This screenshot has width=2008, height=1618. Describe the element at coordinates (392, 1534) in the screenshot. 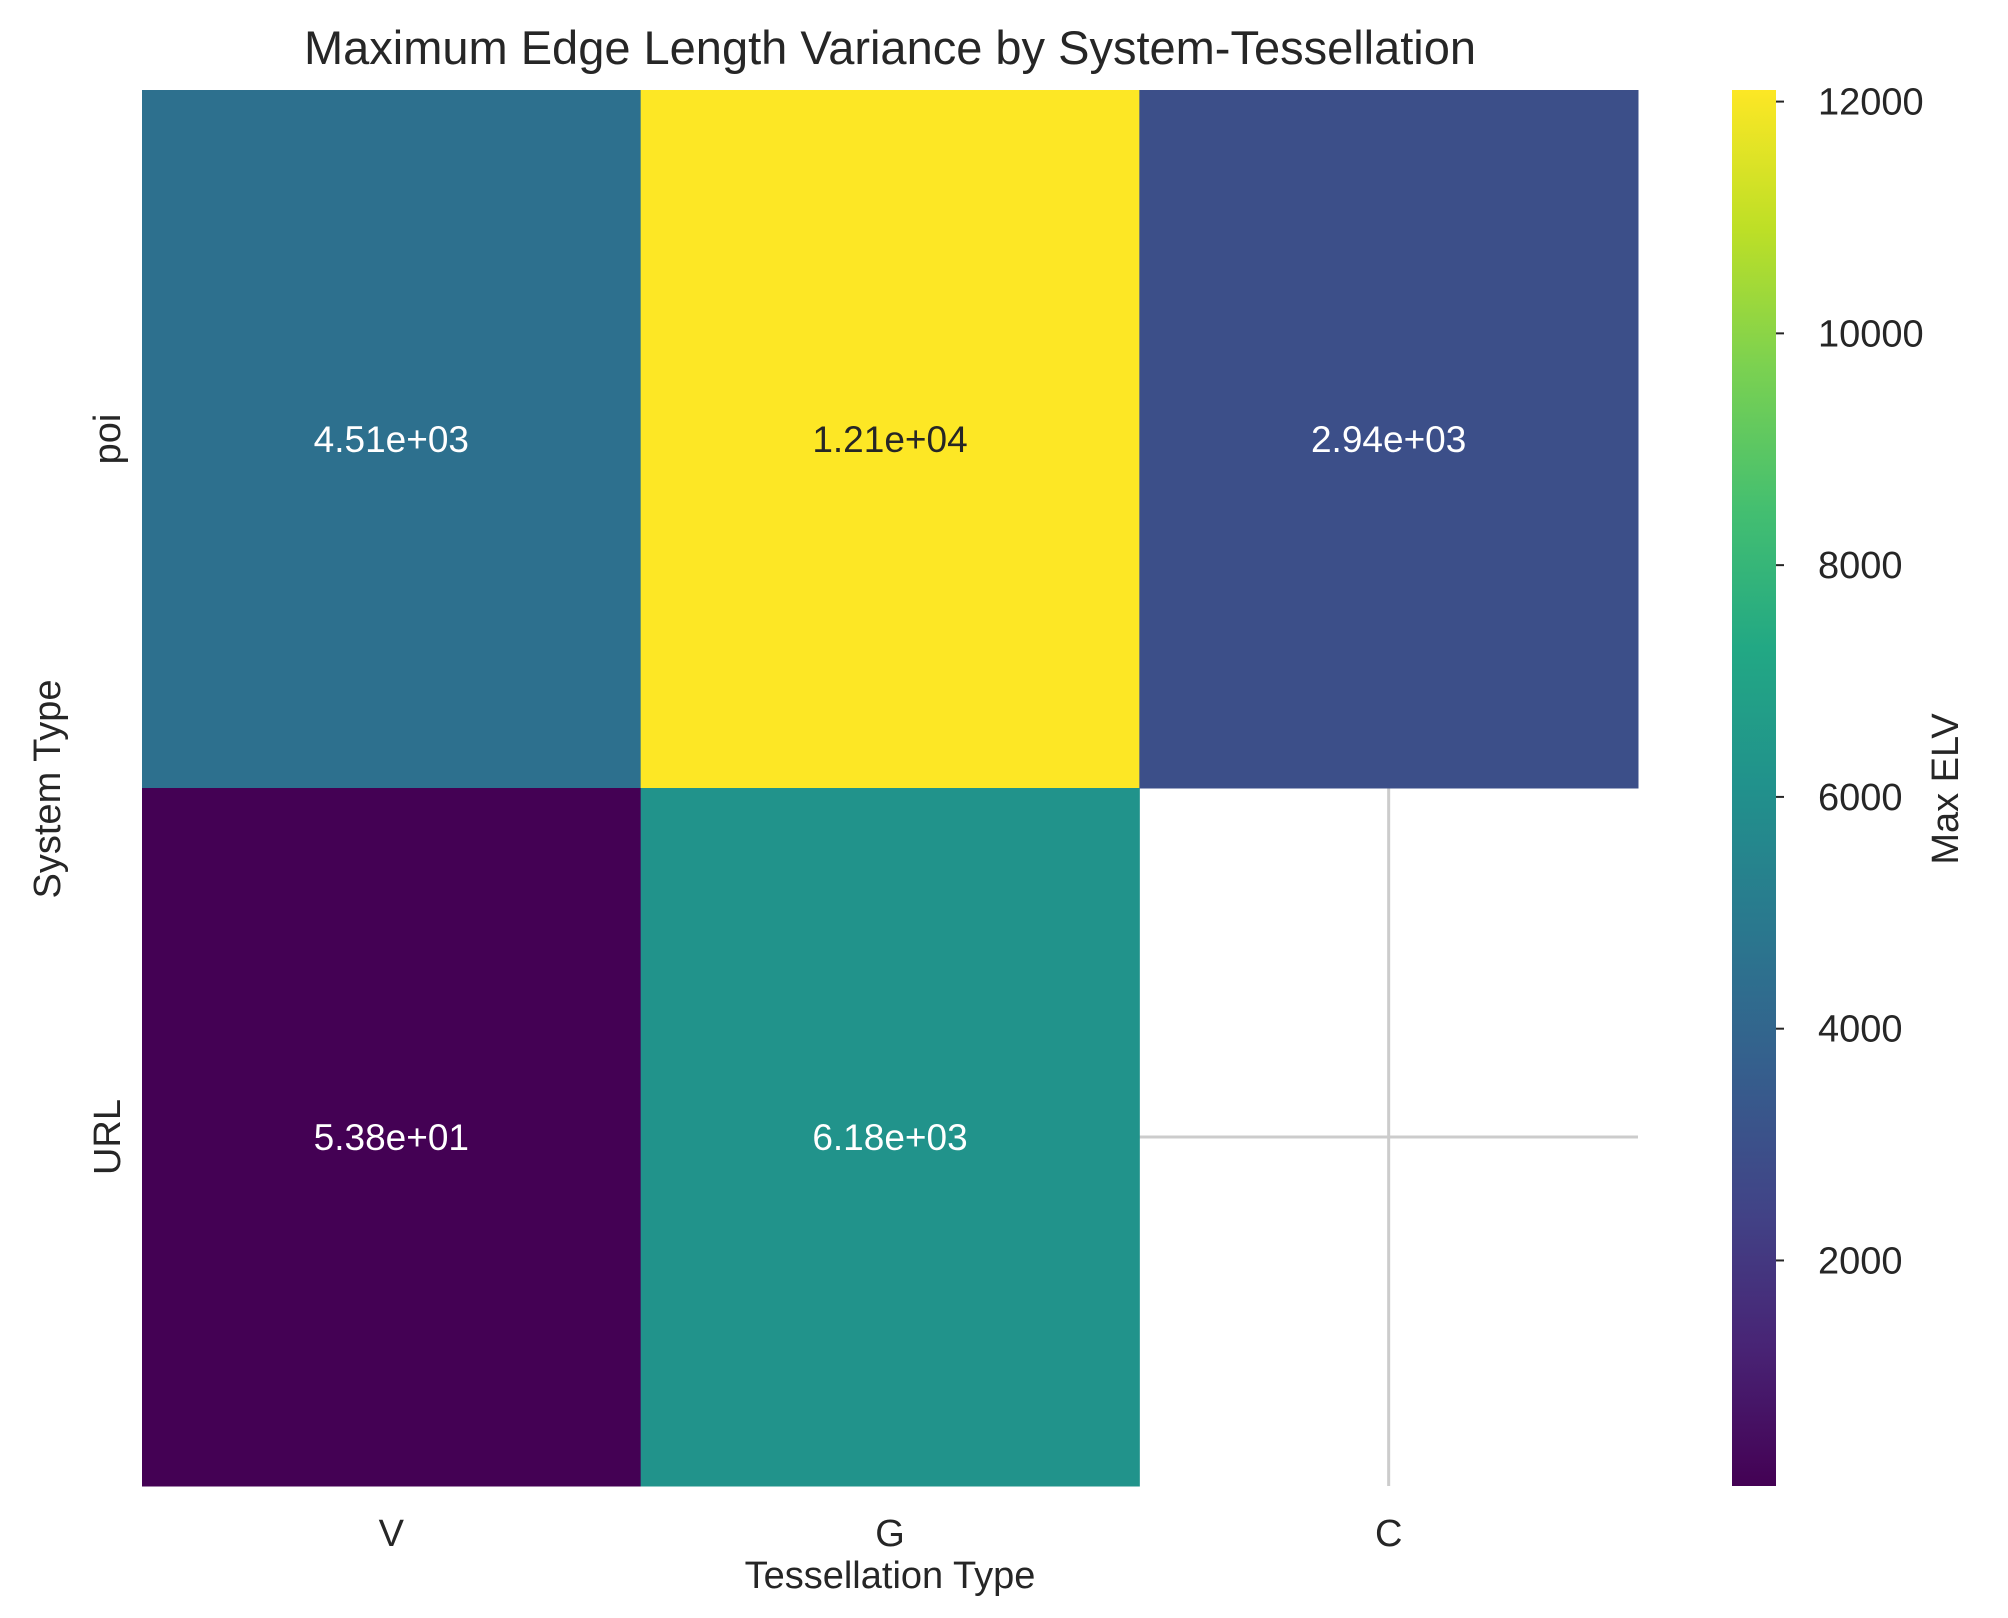

I see `x-tick-label: V` at that location.